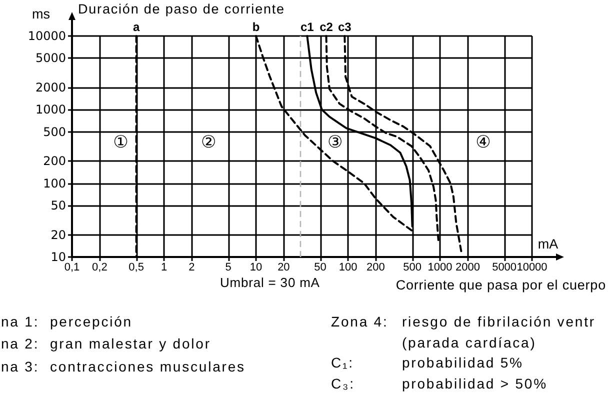 The width and height of the screenshot is (612, 408). Describe the element at coordinates (164, 268) in the screenshot. I see `x-tick-label: 1` at that location.